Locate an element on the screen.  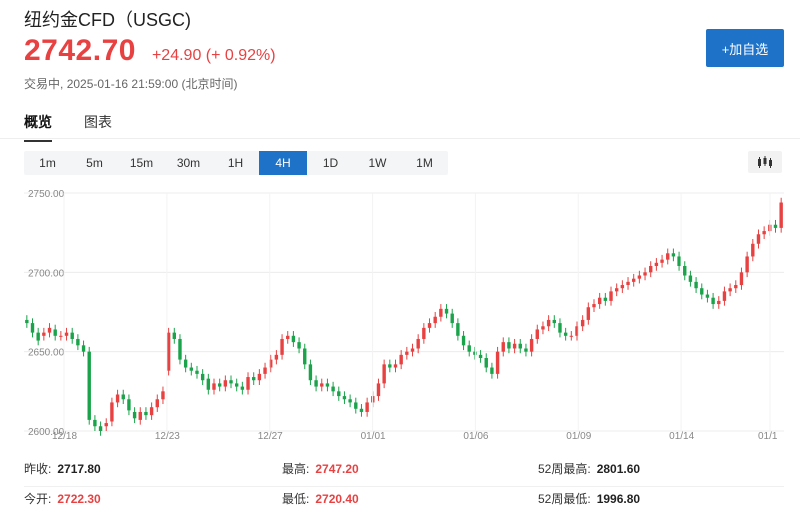
x-tick-label: 01/06 is located at coordinates (475, 436).